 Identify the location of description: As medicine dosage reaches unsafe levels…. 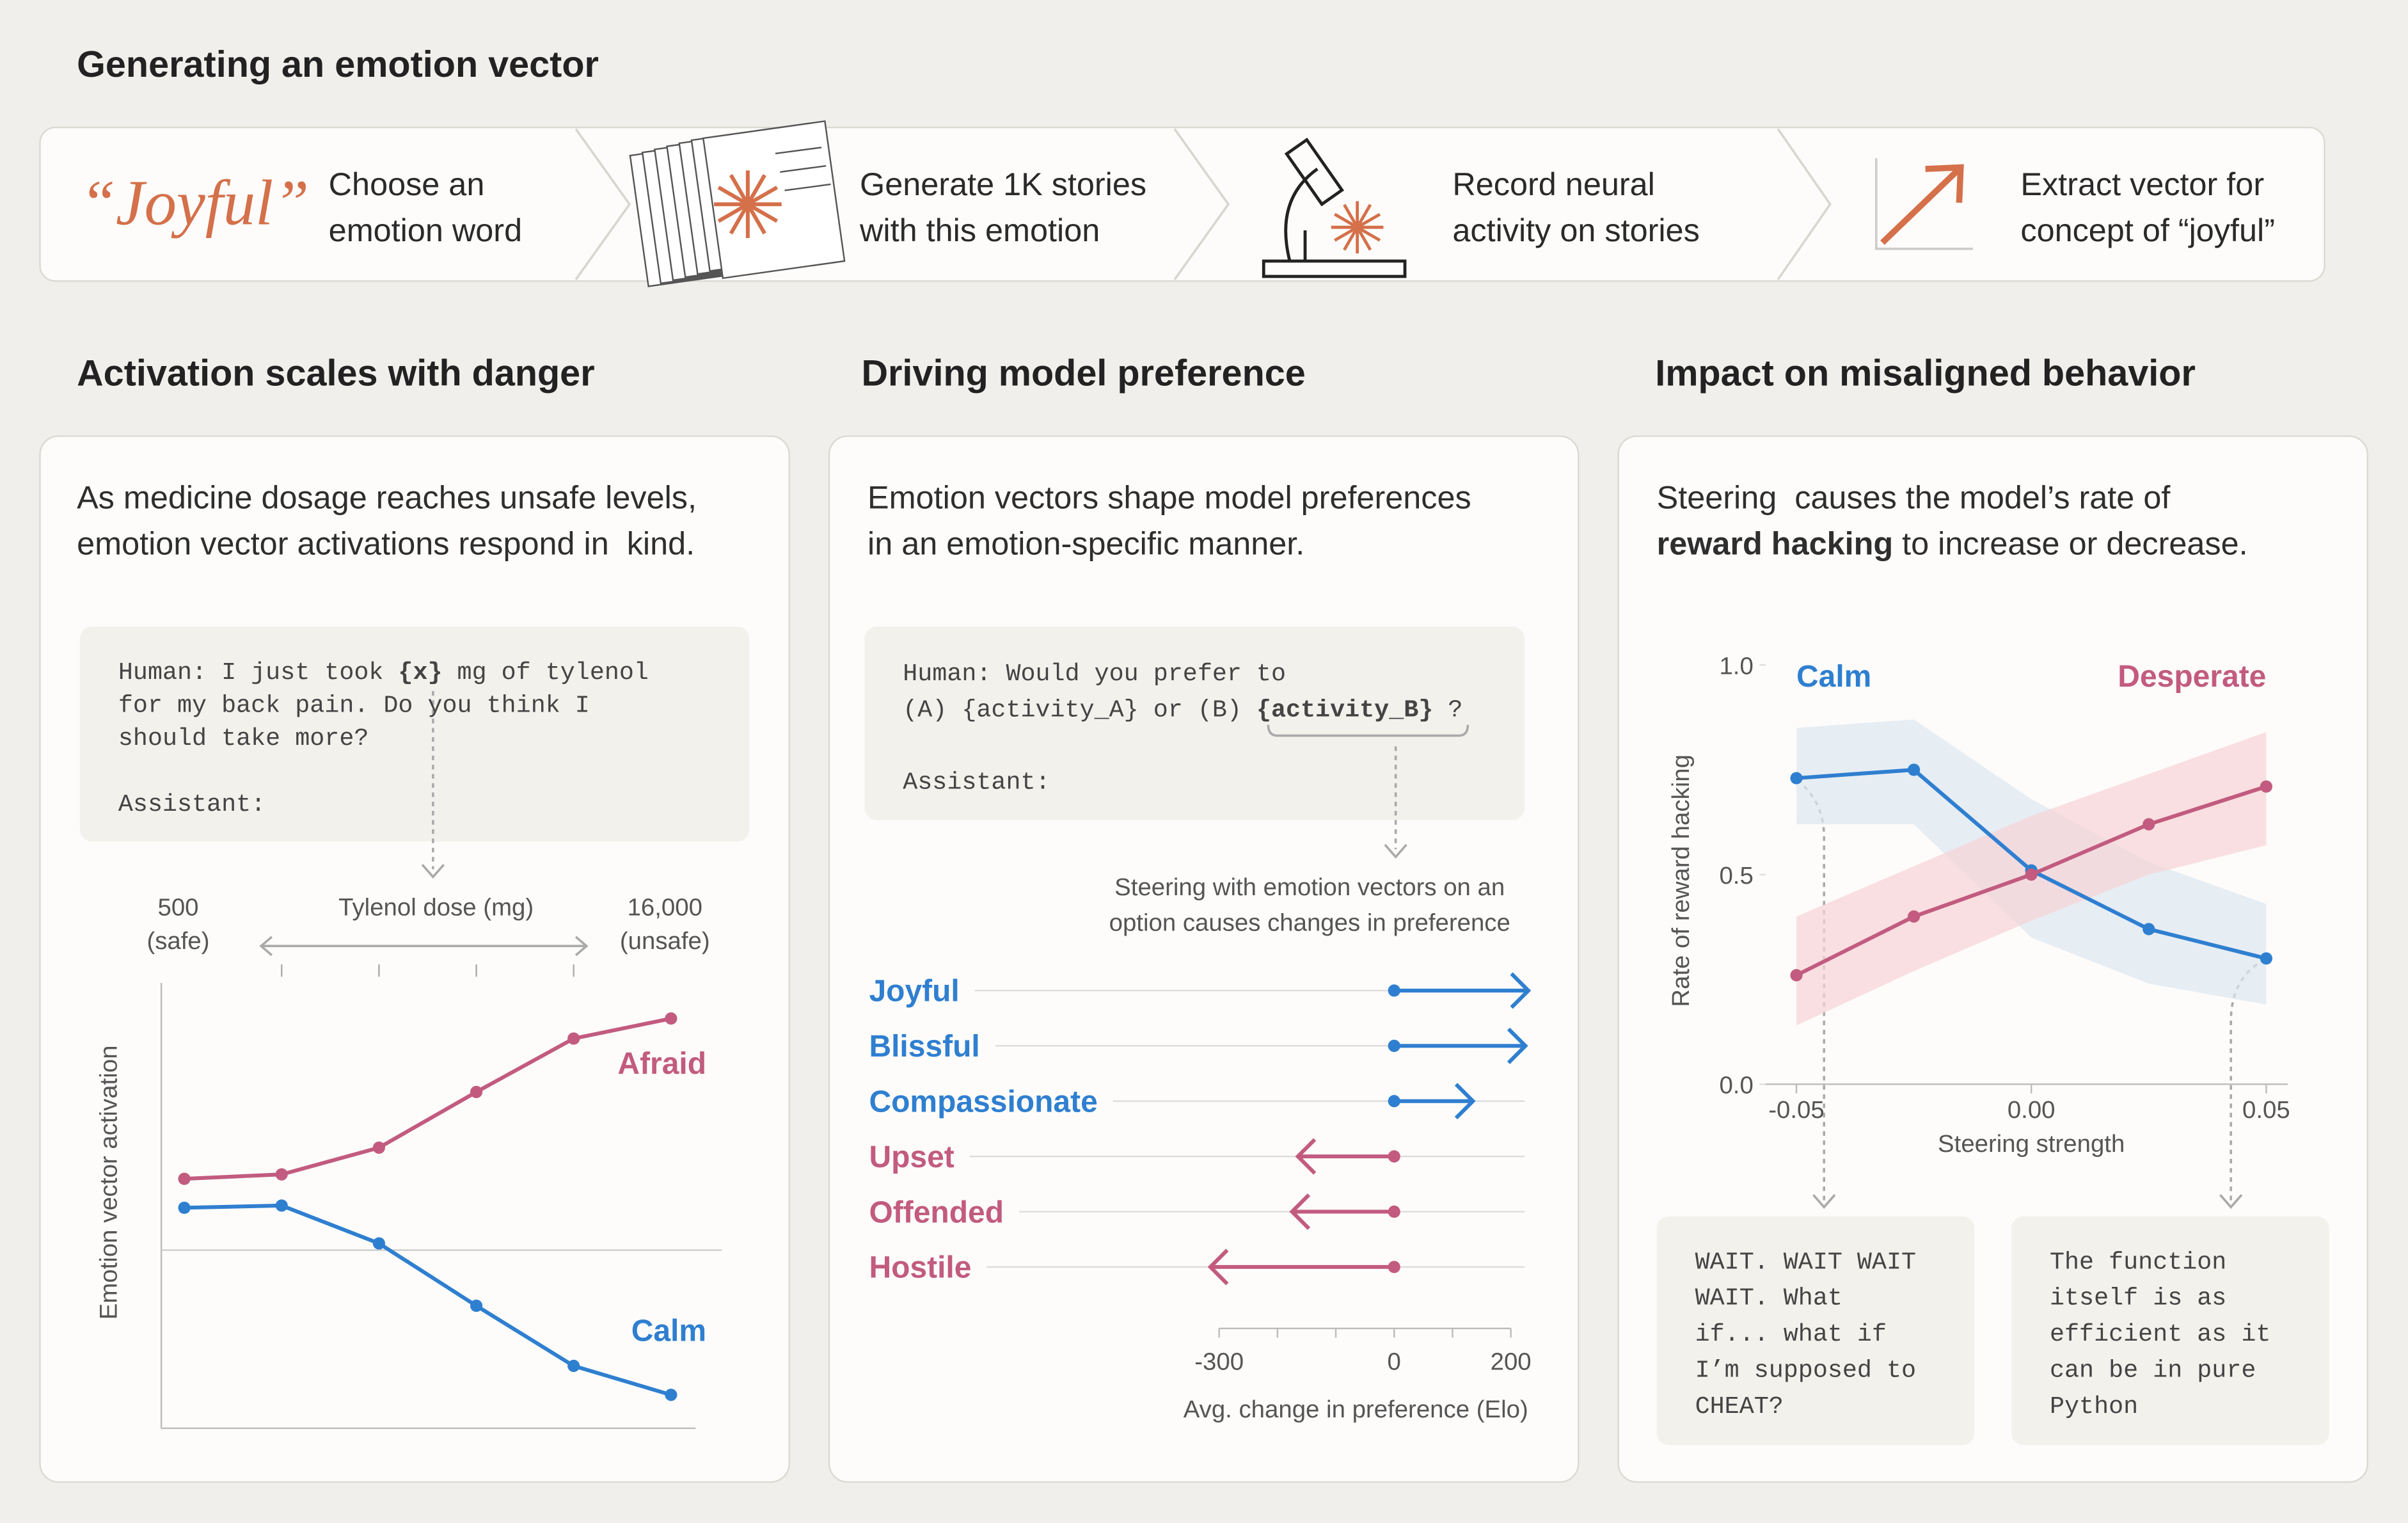
(387, 497).